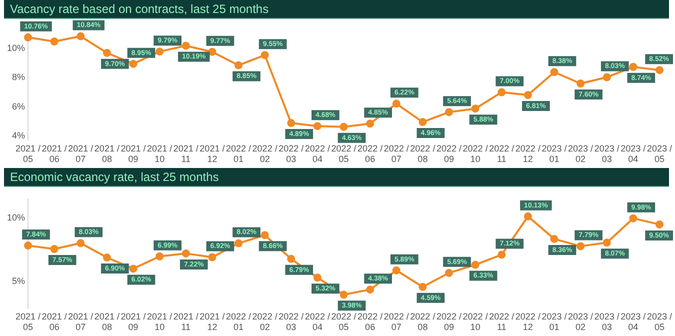 The image size is (675, 336). Describe the element at coordinates (336, 9) in the screenshot. I see `chart-title: Vacancy rate based on contracts, last 25 months` at that location.